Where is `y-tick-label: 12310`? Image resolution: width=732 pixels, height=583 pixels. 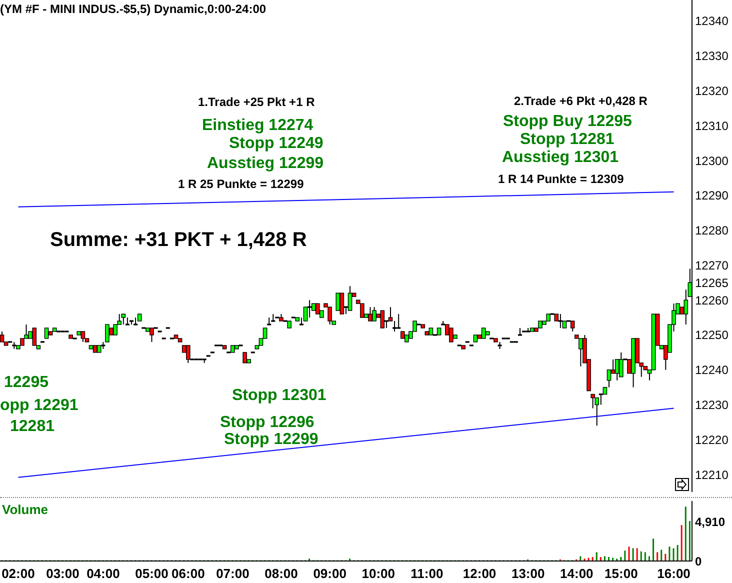
y-tick-label: 12310 is located at coordinates (712, 125).